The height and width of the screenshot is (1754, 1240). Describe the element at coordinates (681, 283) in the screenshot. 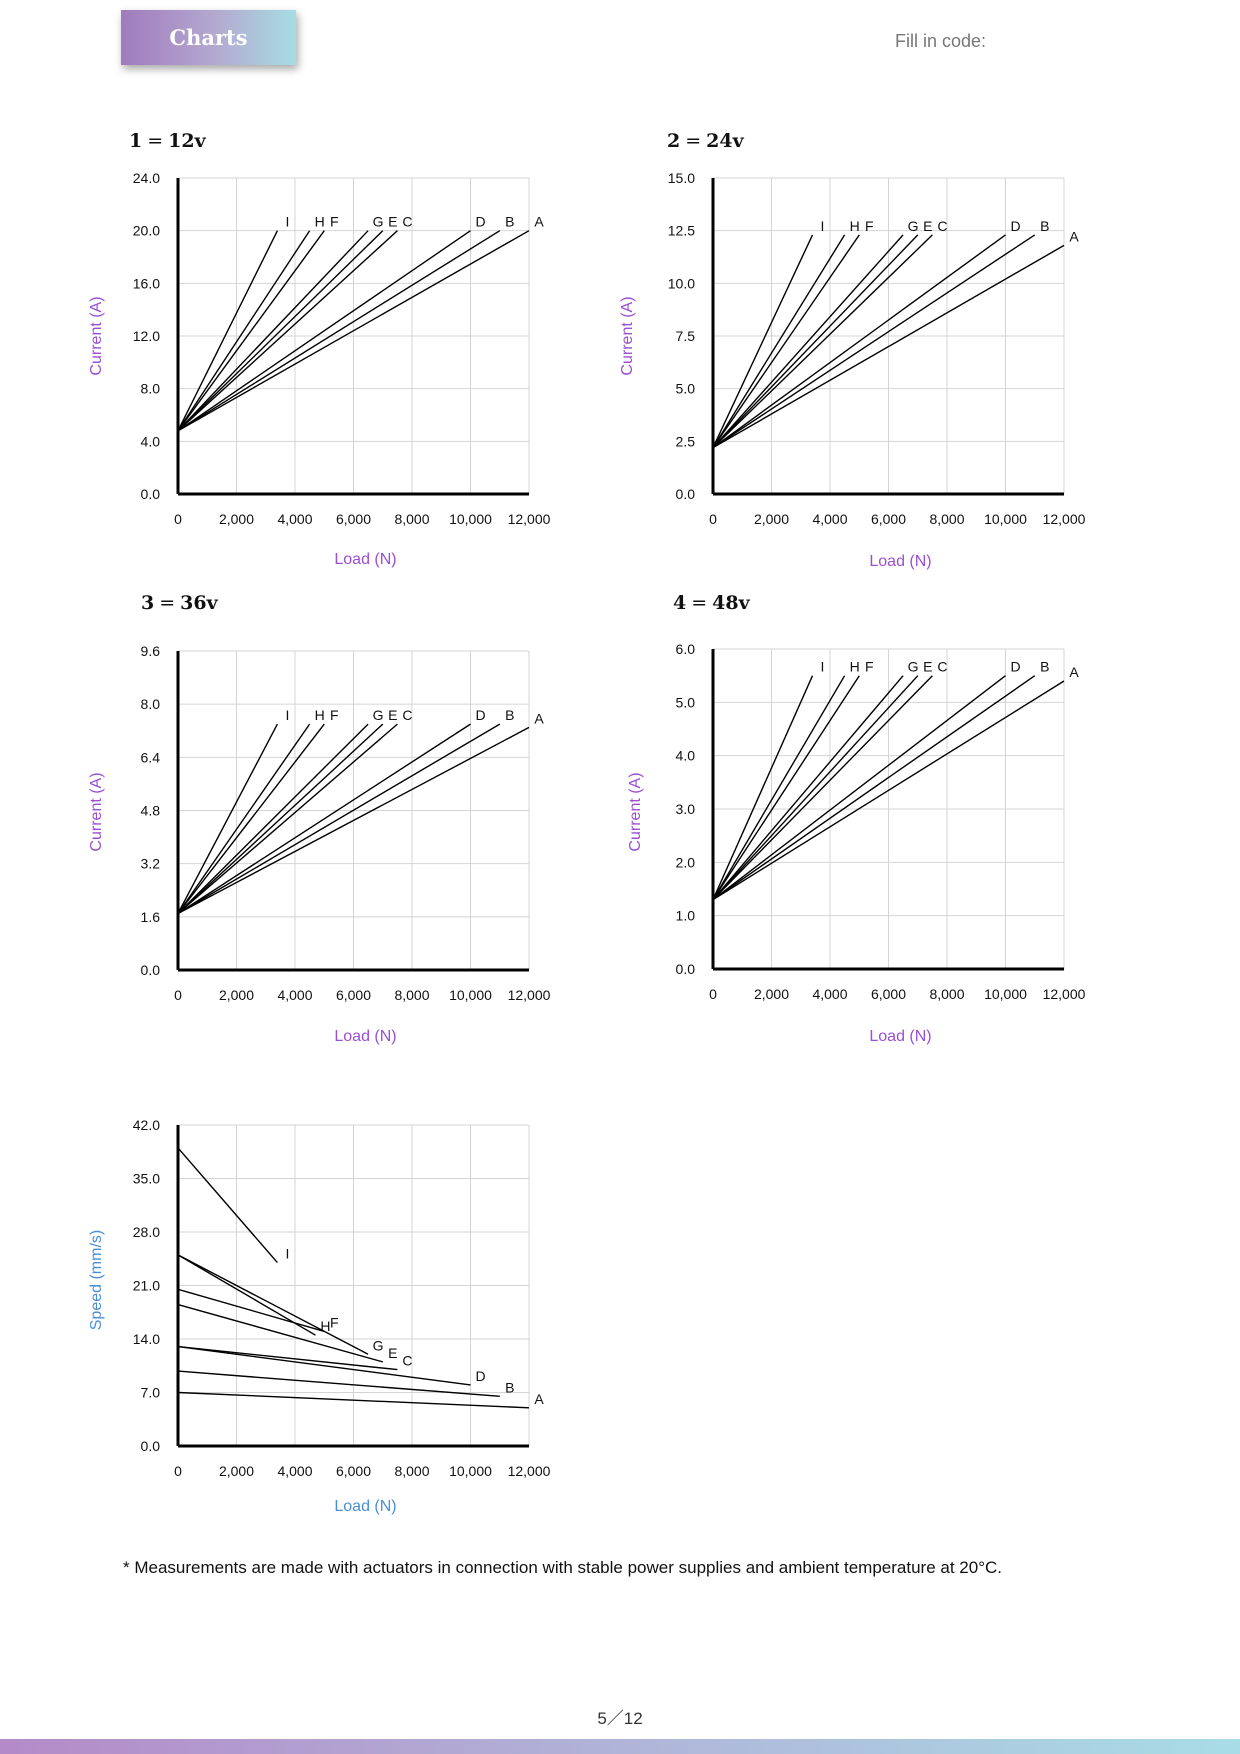

I see `y-tick-label: 10.0` at that location.